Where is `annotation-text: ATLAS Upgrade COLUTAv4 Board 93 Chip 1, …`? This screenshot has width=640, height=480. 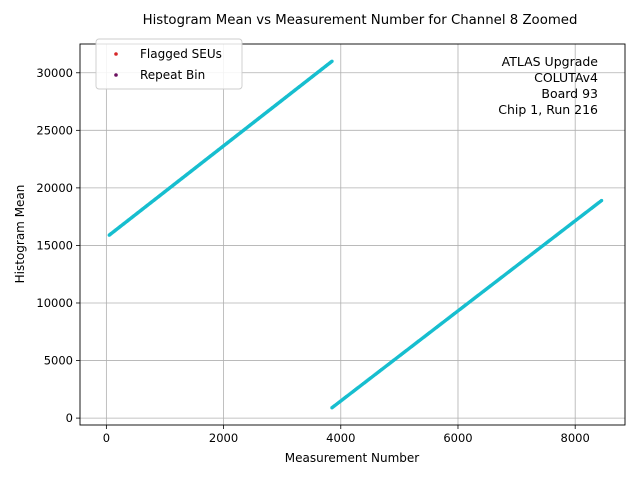
annotation-text: ATLAS Upgrade COLUTAv4 Board 93 Chip 1, … is located at coordinates (548, 85).